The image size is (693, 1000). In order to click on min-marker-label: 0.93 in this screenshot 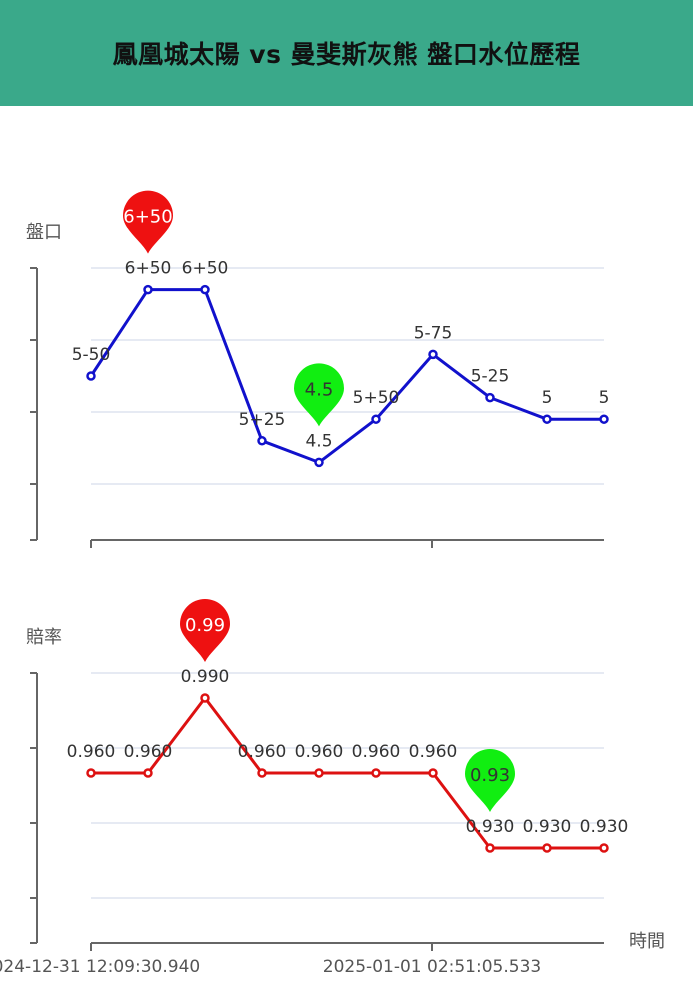, I will do `click(490, 775)`.